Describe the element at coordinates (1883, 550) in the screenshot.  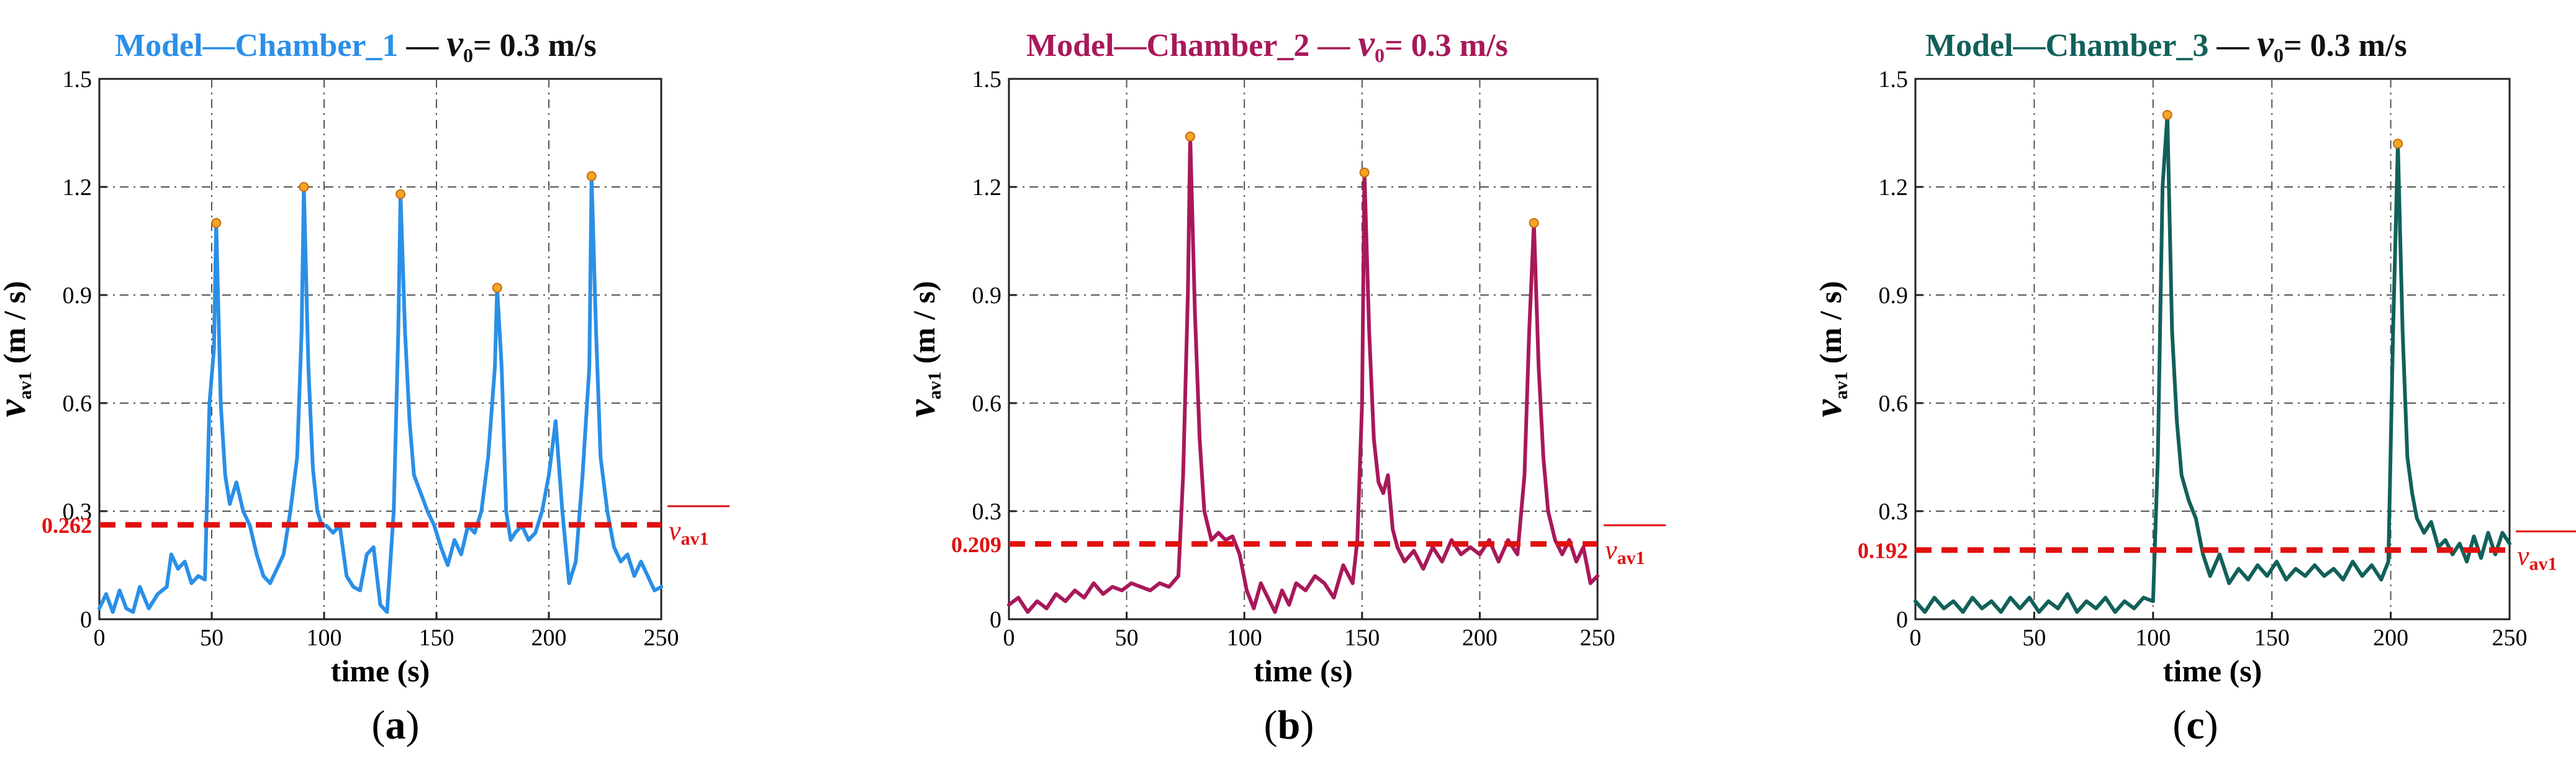
I see `average-value-label: 0.192` at that location.